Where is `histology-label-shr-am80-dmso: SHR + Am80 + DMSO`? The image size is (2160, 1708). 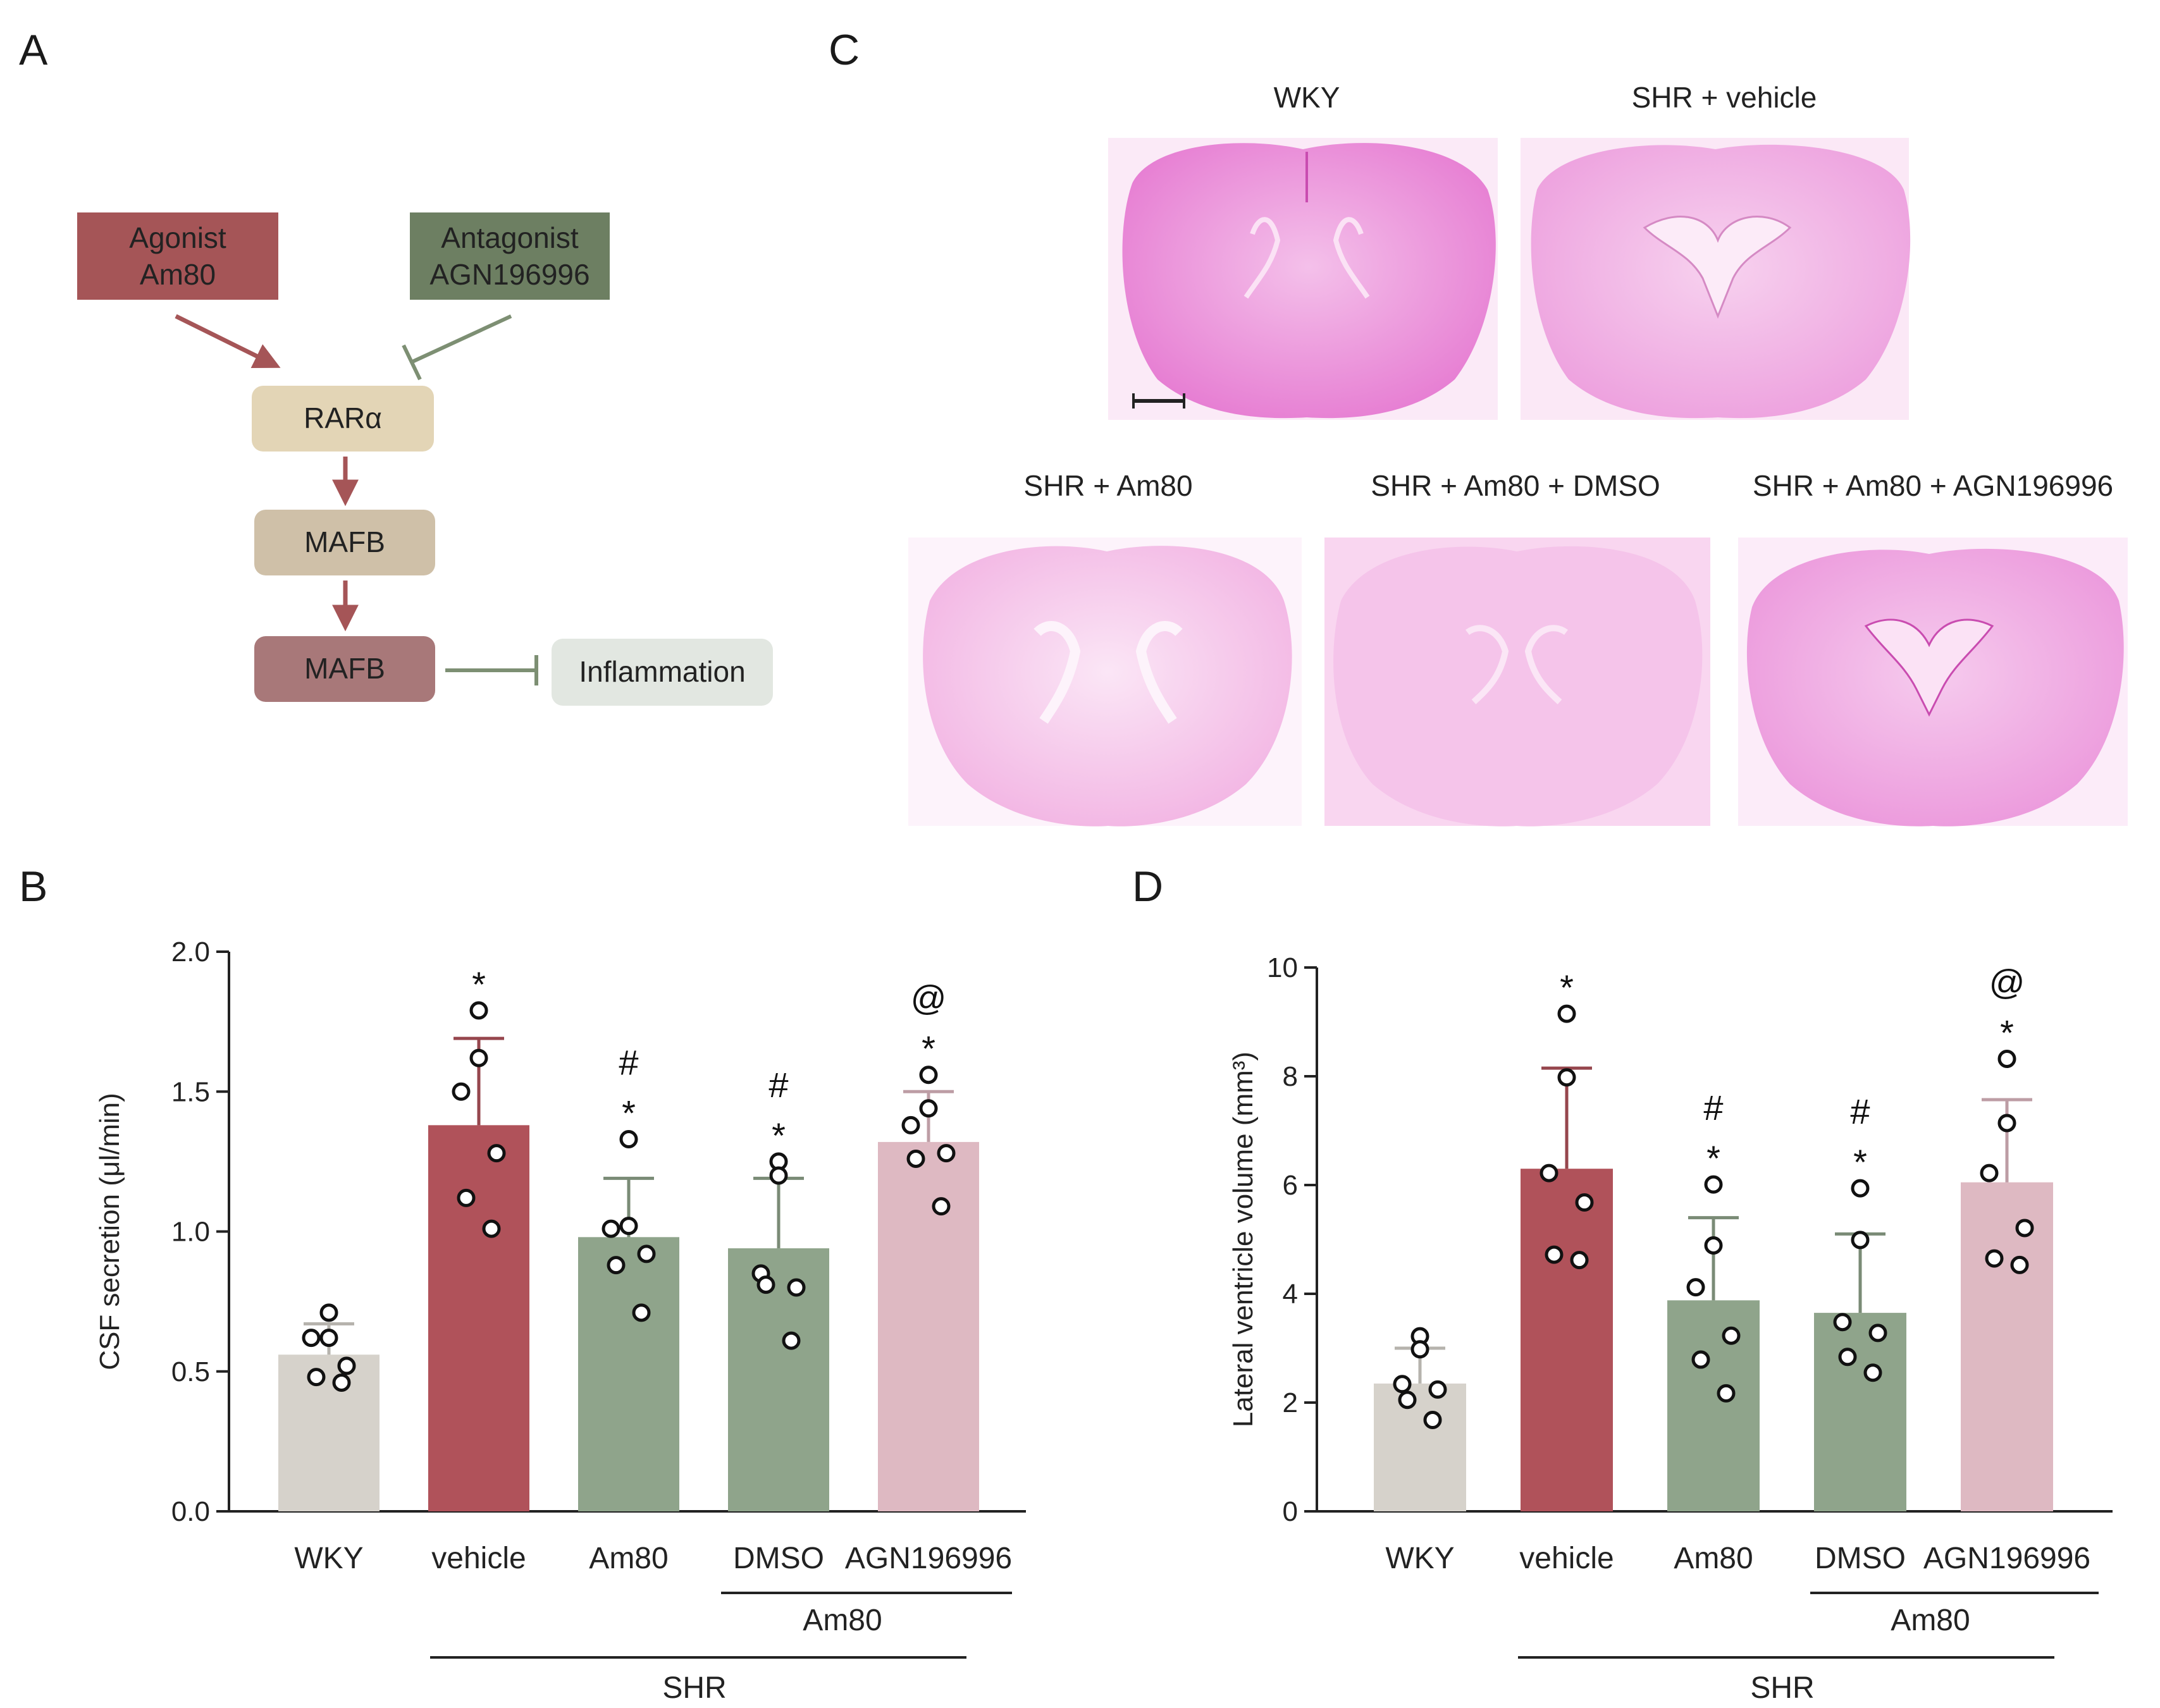
histology-label-shr-am80-dmso: SHR + Am80 + DMSO is located at coordinates (1515, 485).